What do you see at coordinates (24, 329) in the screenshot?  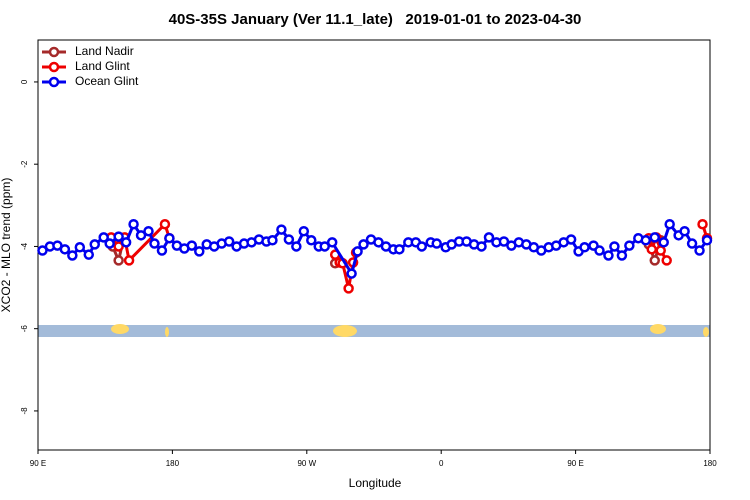 I see `y-tick-label: -6` at bounding box center [24, 329].